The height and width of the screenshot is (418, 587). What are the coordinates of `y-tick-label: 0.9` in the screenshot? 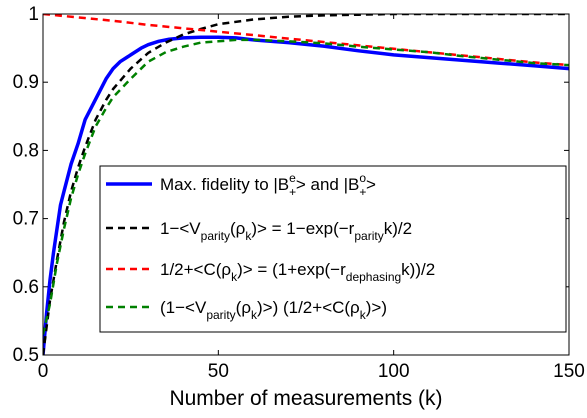 It's located at (26, 82).